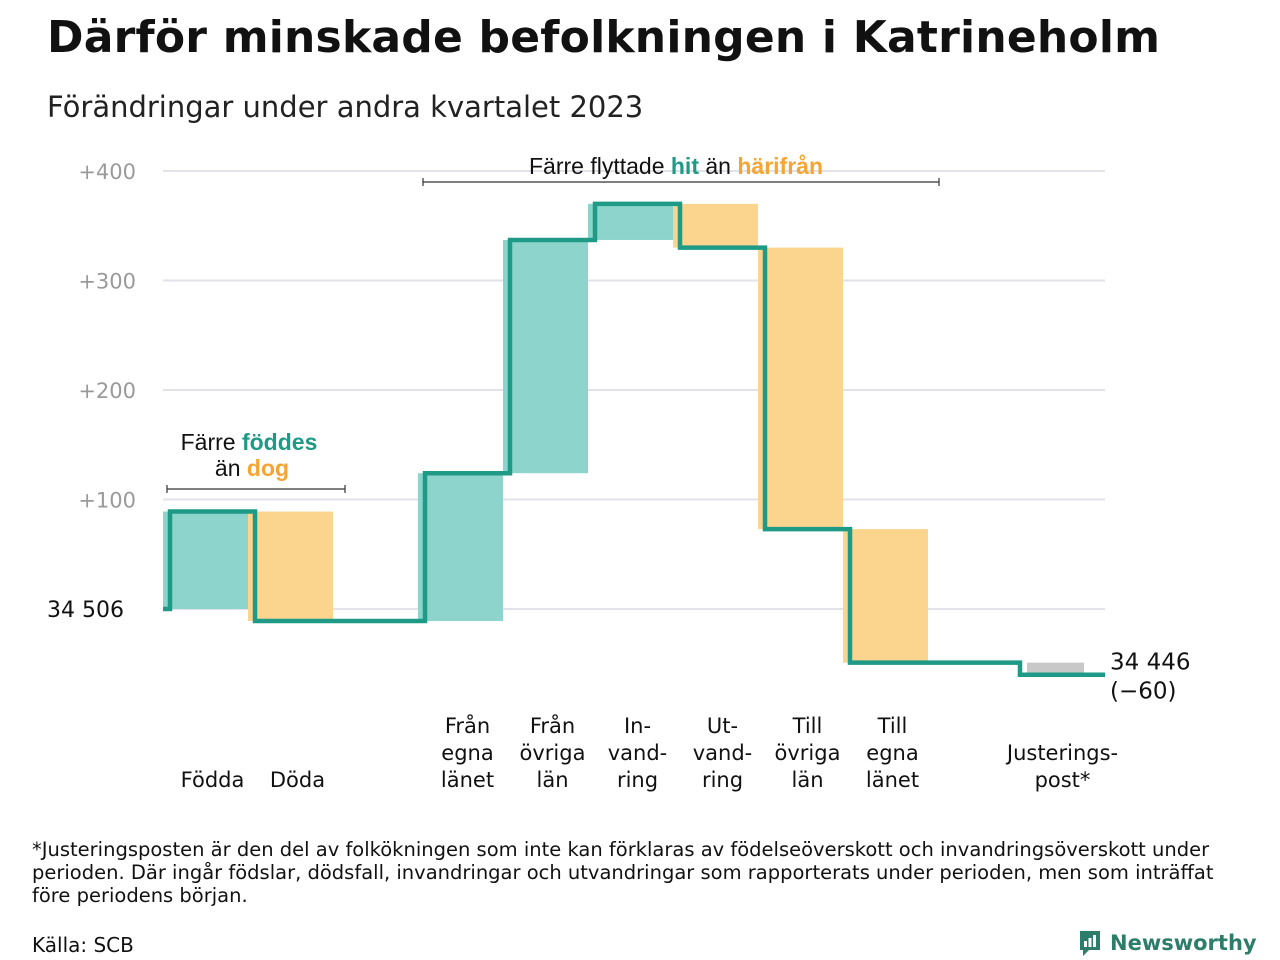  Describe the element at coordinates (1090, 943) in the screenshot. I see `newsworthy-icon` at that location.